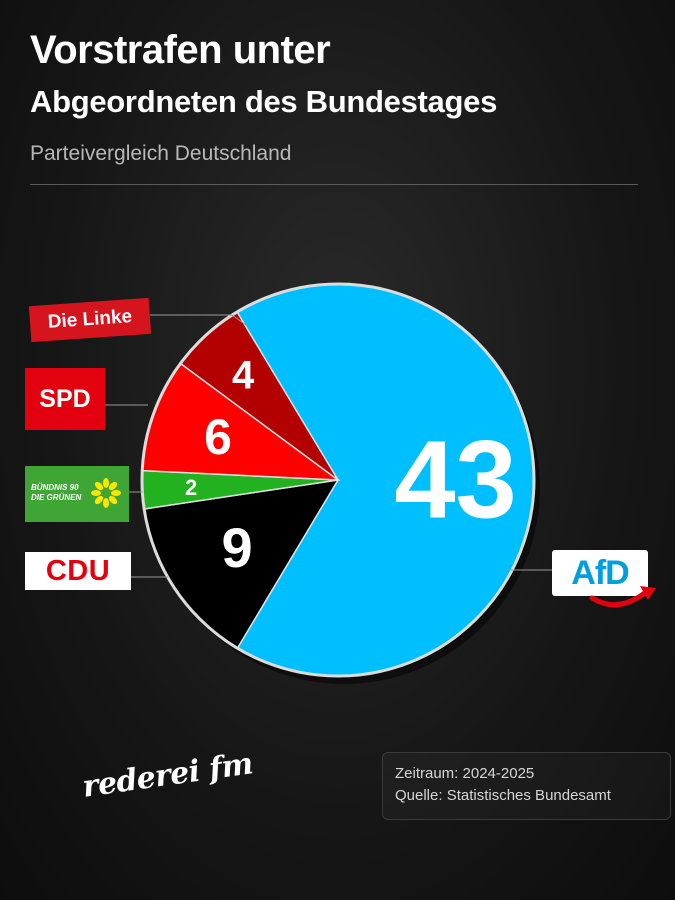 This screenshot has height=900, width=675. Describe the element at coordinates (243, 376) in the screenshot. I see `value-label-die-linke: 4` at that location.